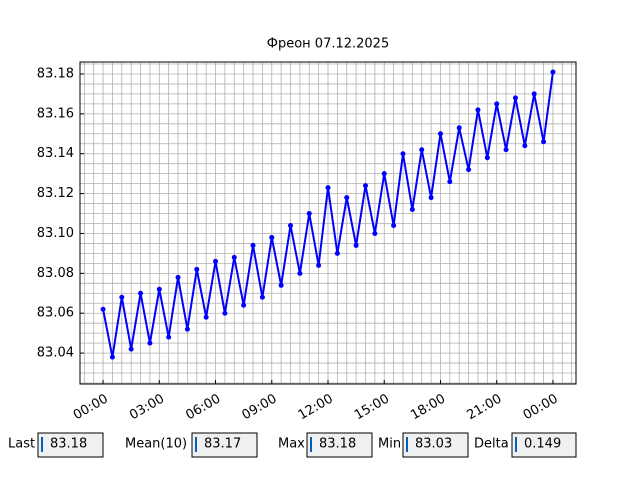 The image size is (640, 484). What do you see at coordinates (389, 444) in the screenshot?
I see `field-label: Min` at bounding box center [389, 444].